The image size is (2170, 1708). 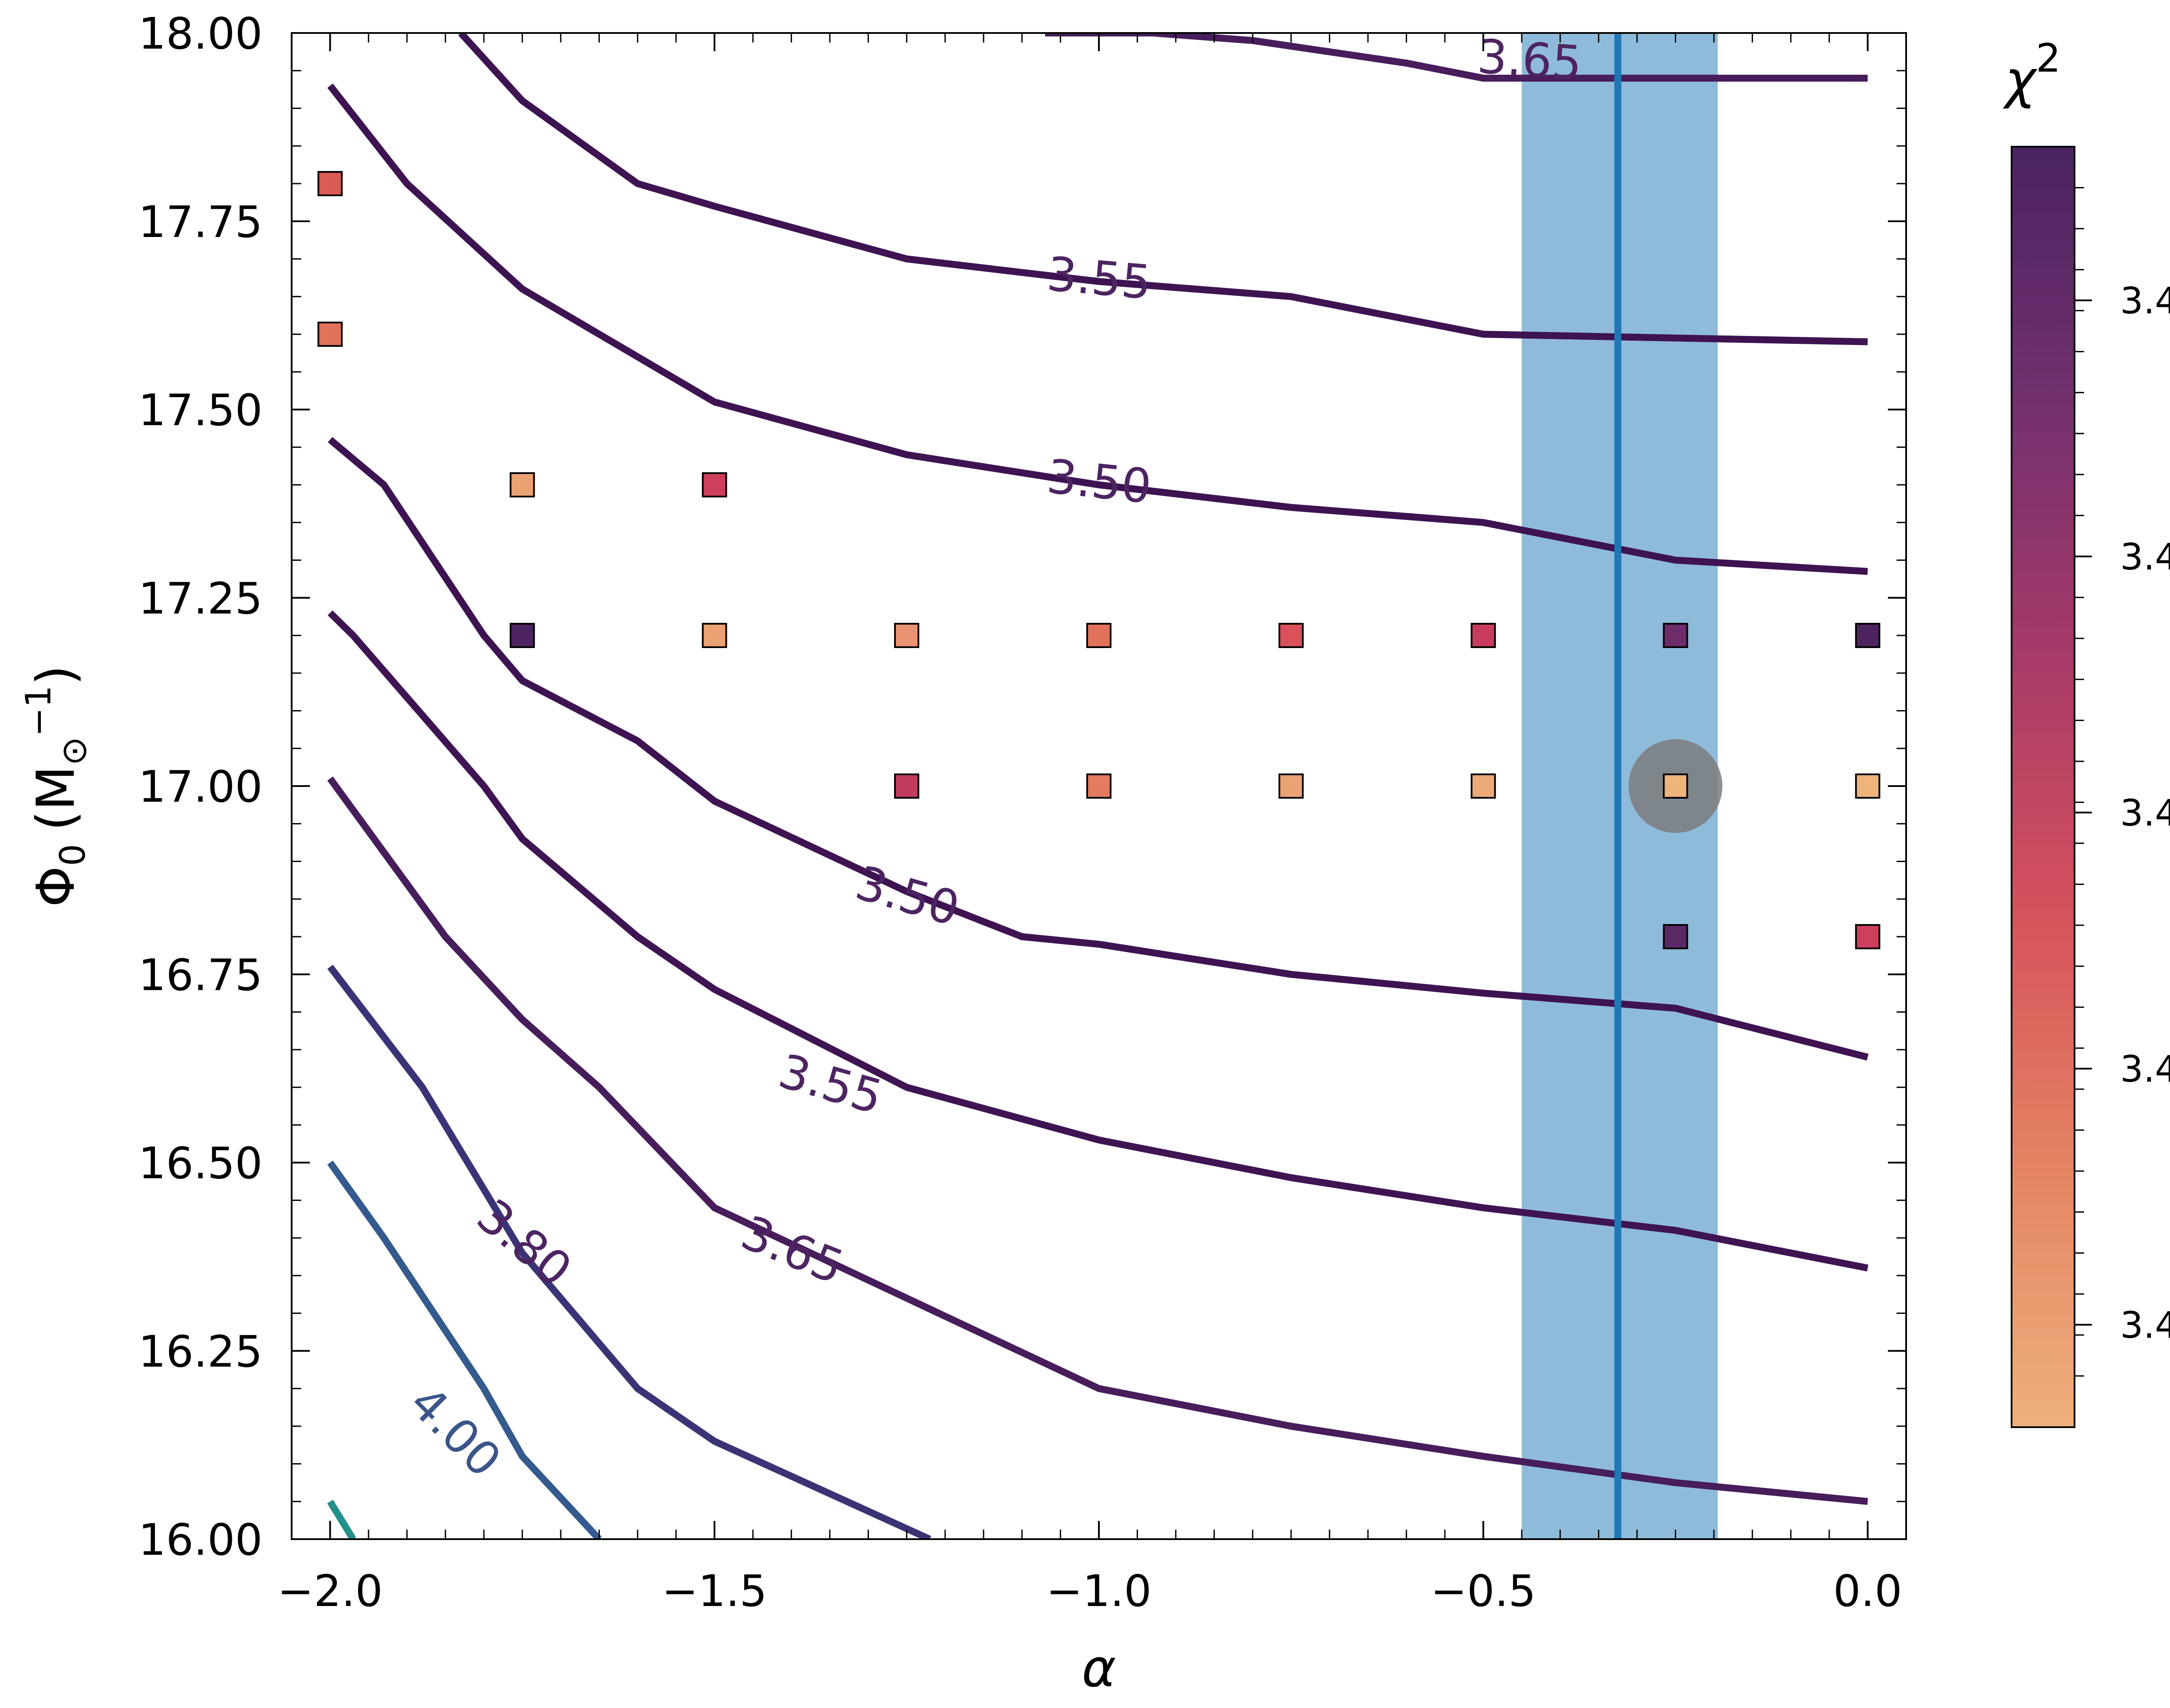 I want to click on y-tick-label: 16.00, so click(x=200, y=1539).